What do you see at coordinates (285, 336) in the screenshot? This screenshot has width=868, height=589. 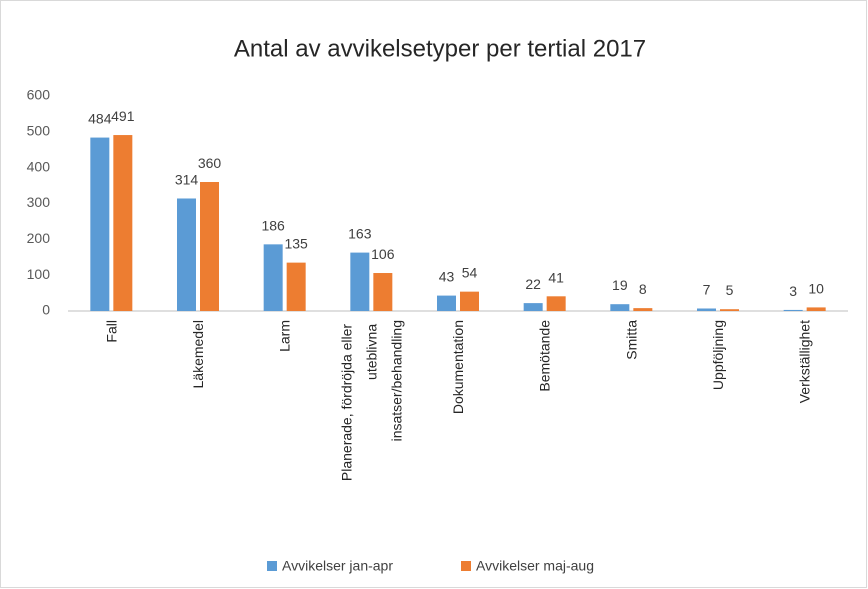 I see `x-tick-label: Larm` at bounding box center [285, 336].